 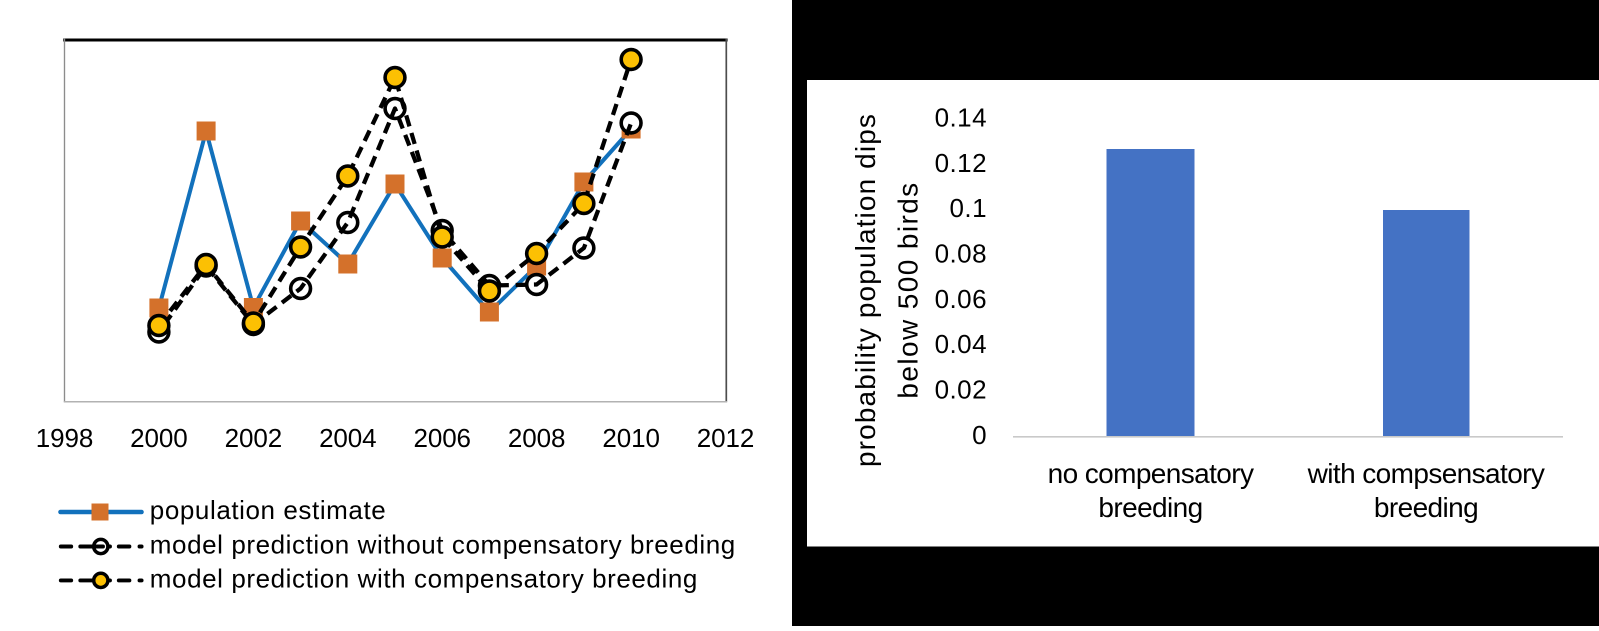 I want to click on svg-text: 2012, so click(x=725, y=438).